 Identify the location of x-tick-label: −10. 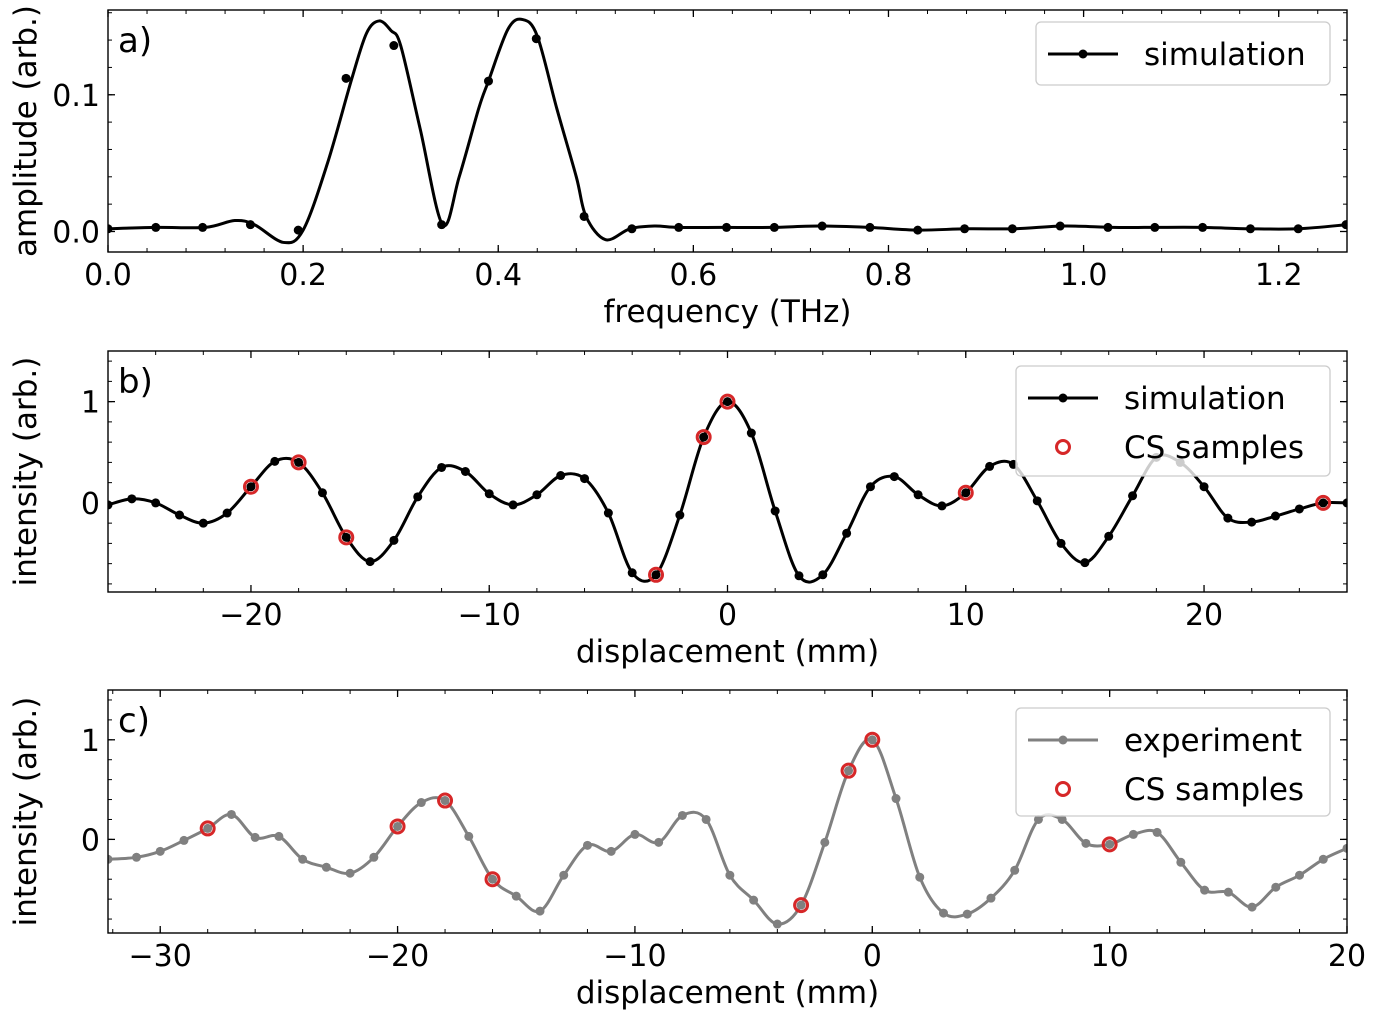
(489, 615).